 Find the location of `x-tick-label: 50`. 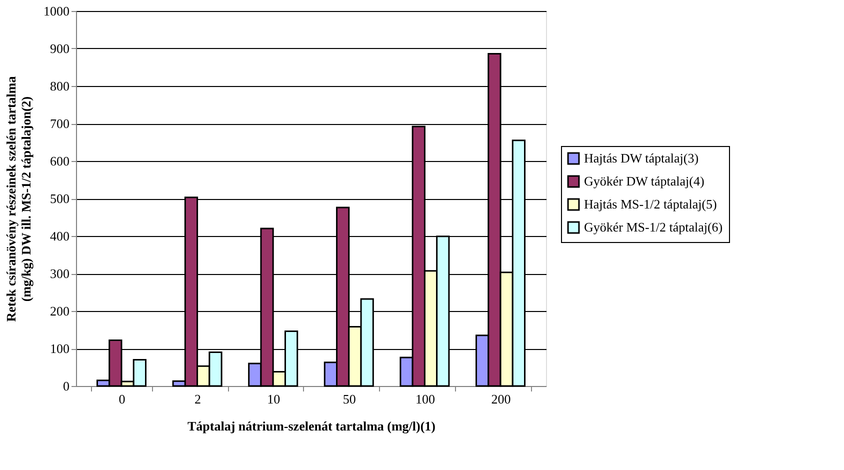

x-tick-label: 50 is located at coordinates (349, 399).